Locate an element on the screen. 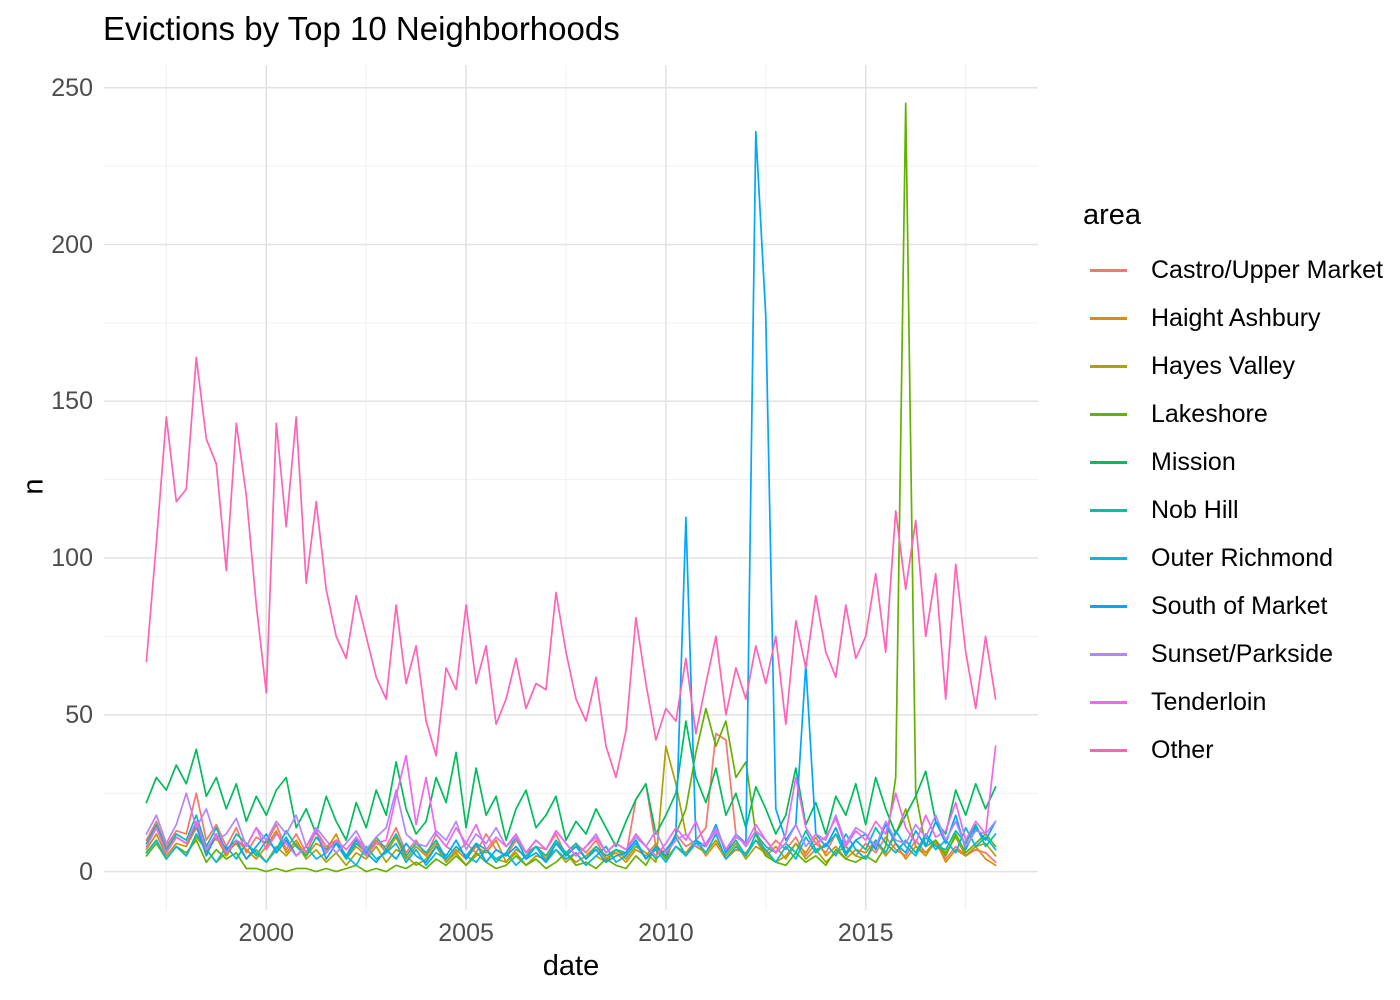 Image resolution: width=1400 pixels, height=1000 pixels. legend-entry: Mission is located at coordinates (1241, 462).